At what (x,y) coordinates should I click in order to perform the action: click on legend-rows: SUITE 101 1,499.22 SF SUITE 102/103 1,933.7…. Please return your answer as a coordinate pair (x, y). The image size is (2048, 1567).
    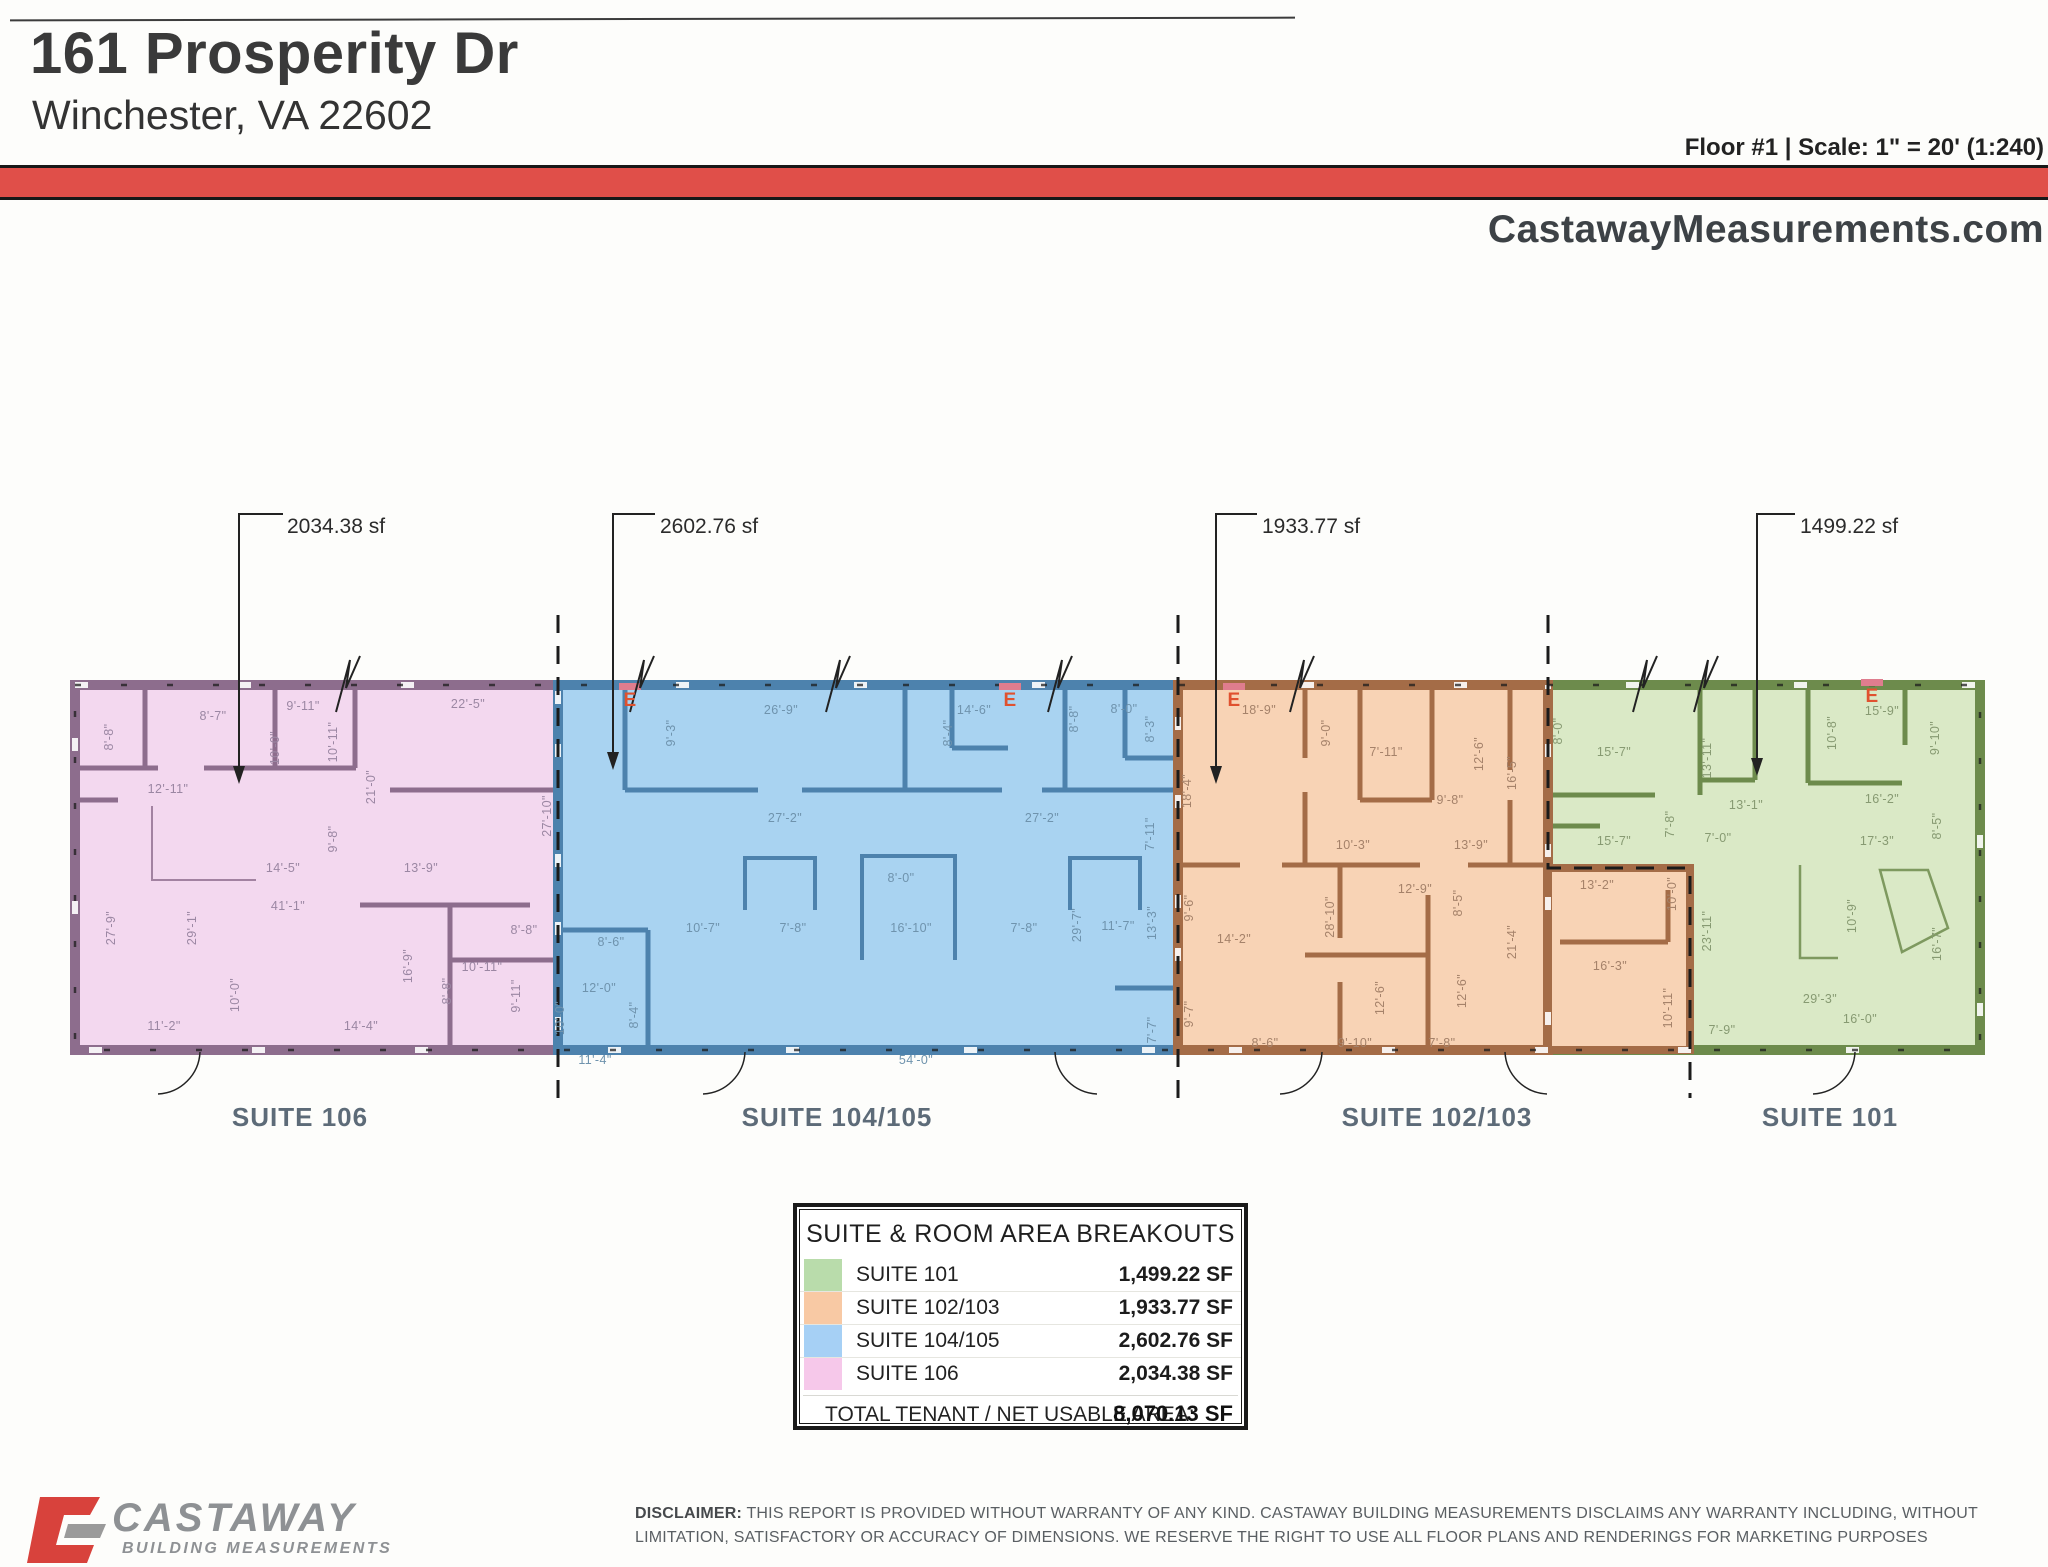
    Looking at the image, I should click on (1020, 1324).